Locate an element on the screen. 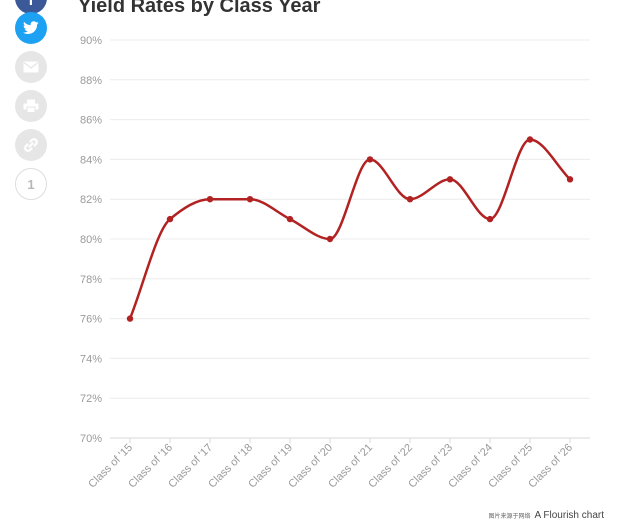  y-tick-label: 80% is located at coordinates (91, 240).